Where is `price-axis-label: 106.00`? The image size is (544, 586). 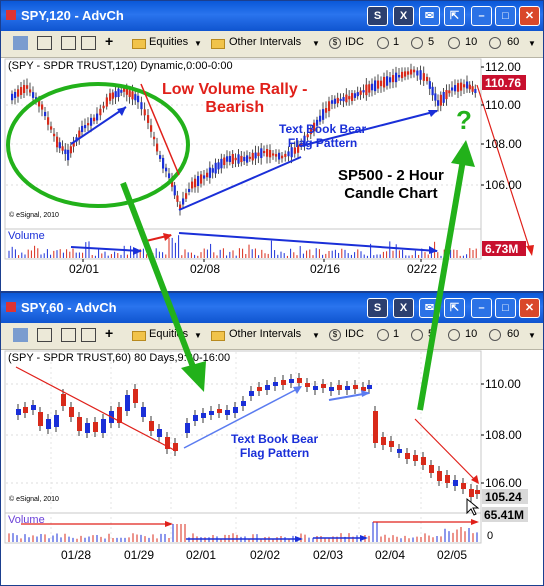 price-axis-label: 106.00 is located at coordinates (503, 185).